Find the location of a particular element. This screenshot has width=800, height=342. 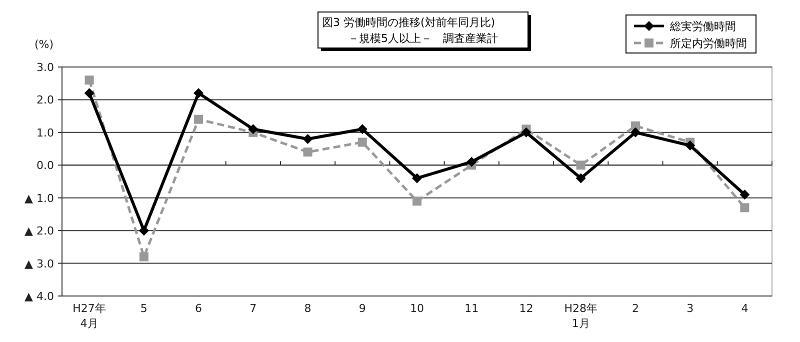

legend-label: 所定内労働時間 is located at coordinates (708, 43).